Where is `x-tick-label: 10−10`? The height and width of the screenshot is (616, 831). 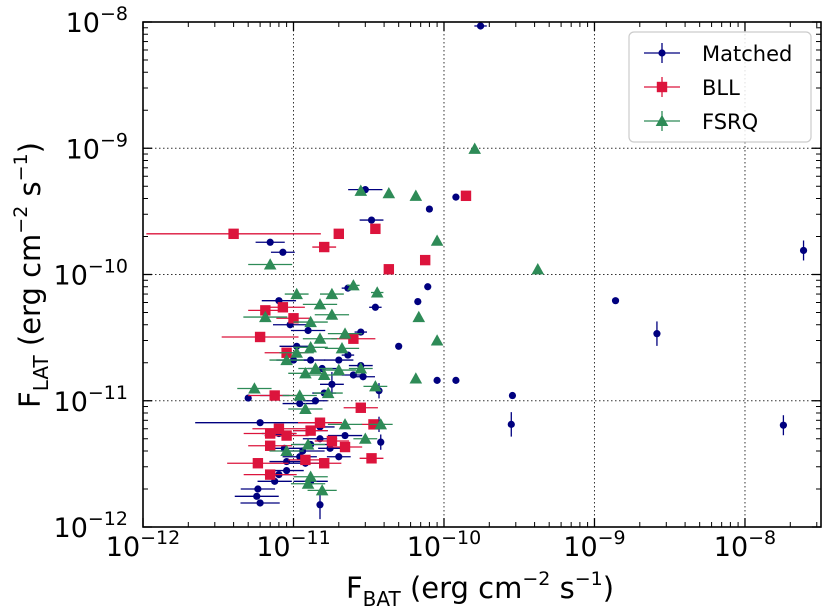 x-tick-label: 10−10 is located at coordinates (444, 545).